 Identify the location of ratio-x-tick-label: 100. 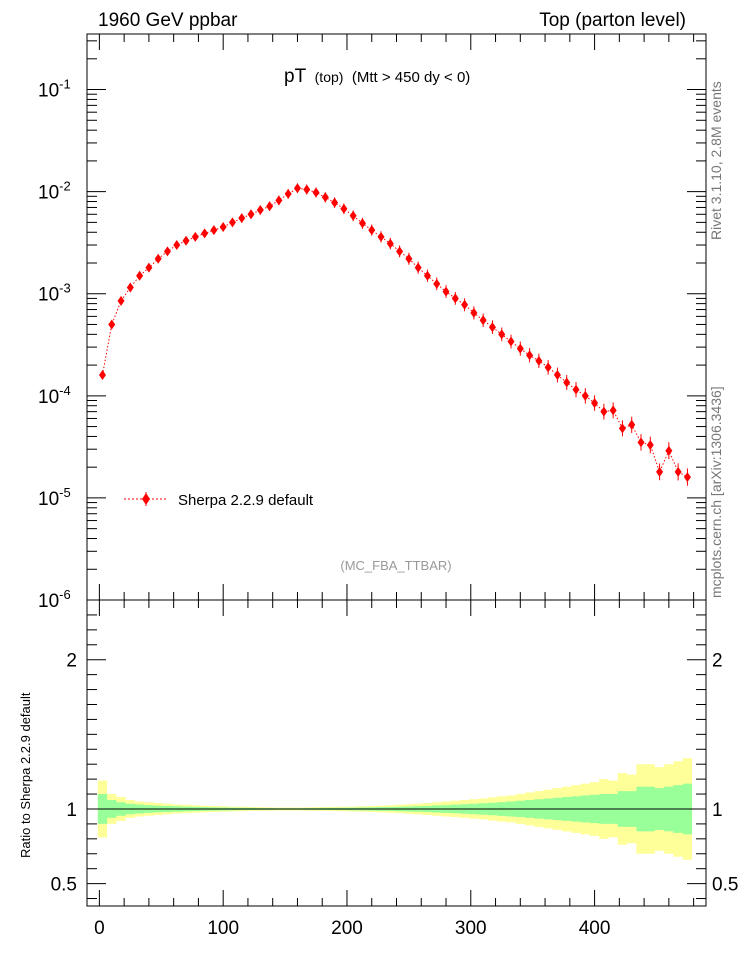
(223, 928).